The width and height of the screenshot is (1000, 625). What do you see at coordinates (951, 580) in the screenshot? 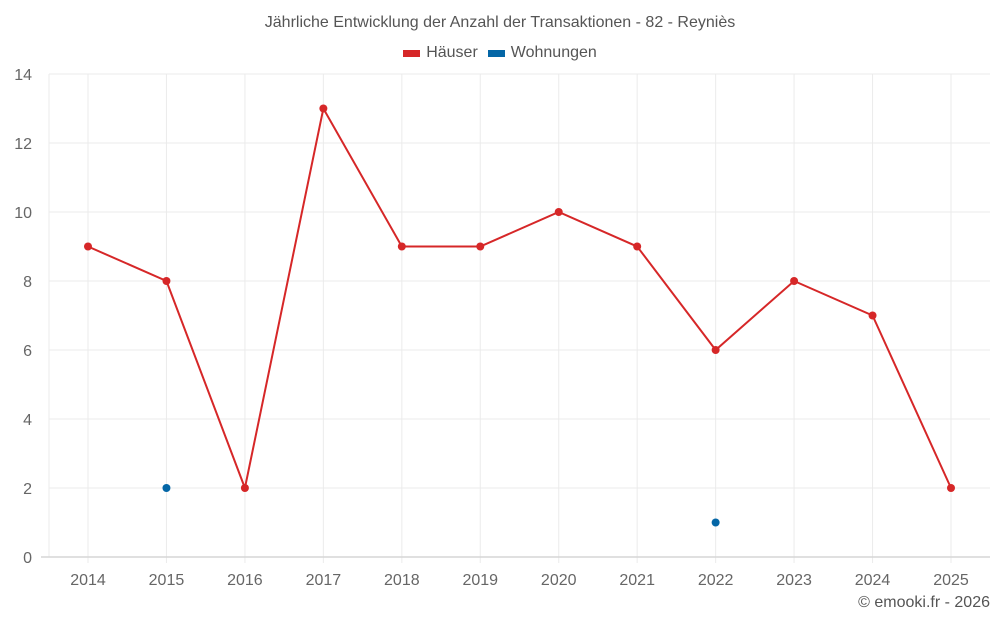
I see `x-tick-label: 2025` at bounding box center [951, 580].